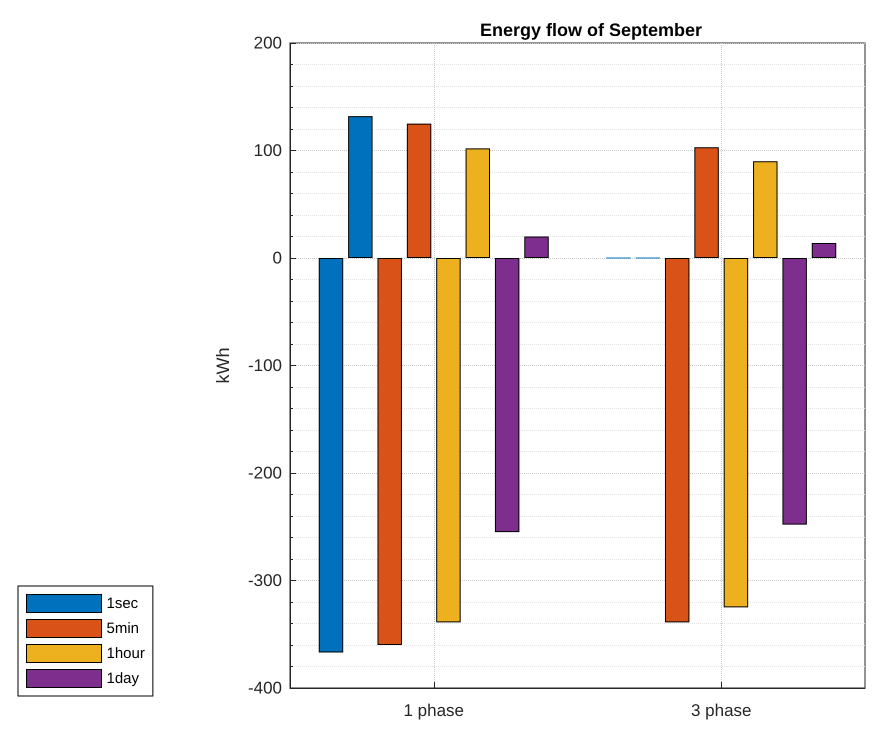 Image resolution: width=878 pixels, height=734 pixels. I want to click on x-tick-label: 1 phase, so click(434, 710).